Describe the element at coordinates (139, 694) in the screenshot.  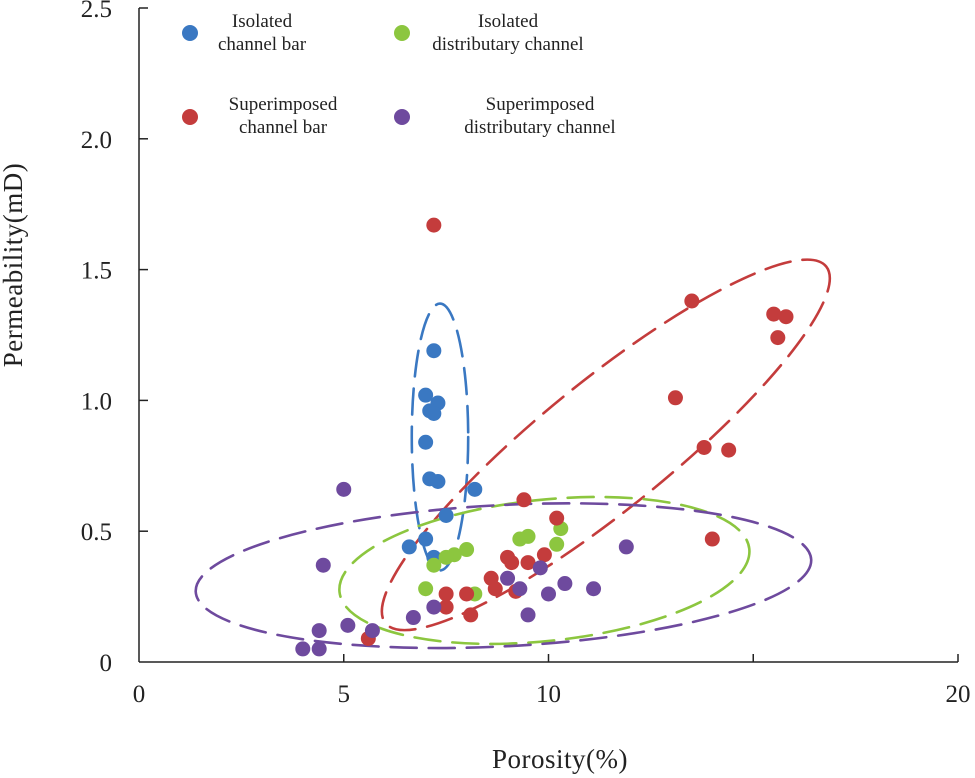
I see `x-tick-label: 0` at that location.